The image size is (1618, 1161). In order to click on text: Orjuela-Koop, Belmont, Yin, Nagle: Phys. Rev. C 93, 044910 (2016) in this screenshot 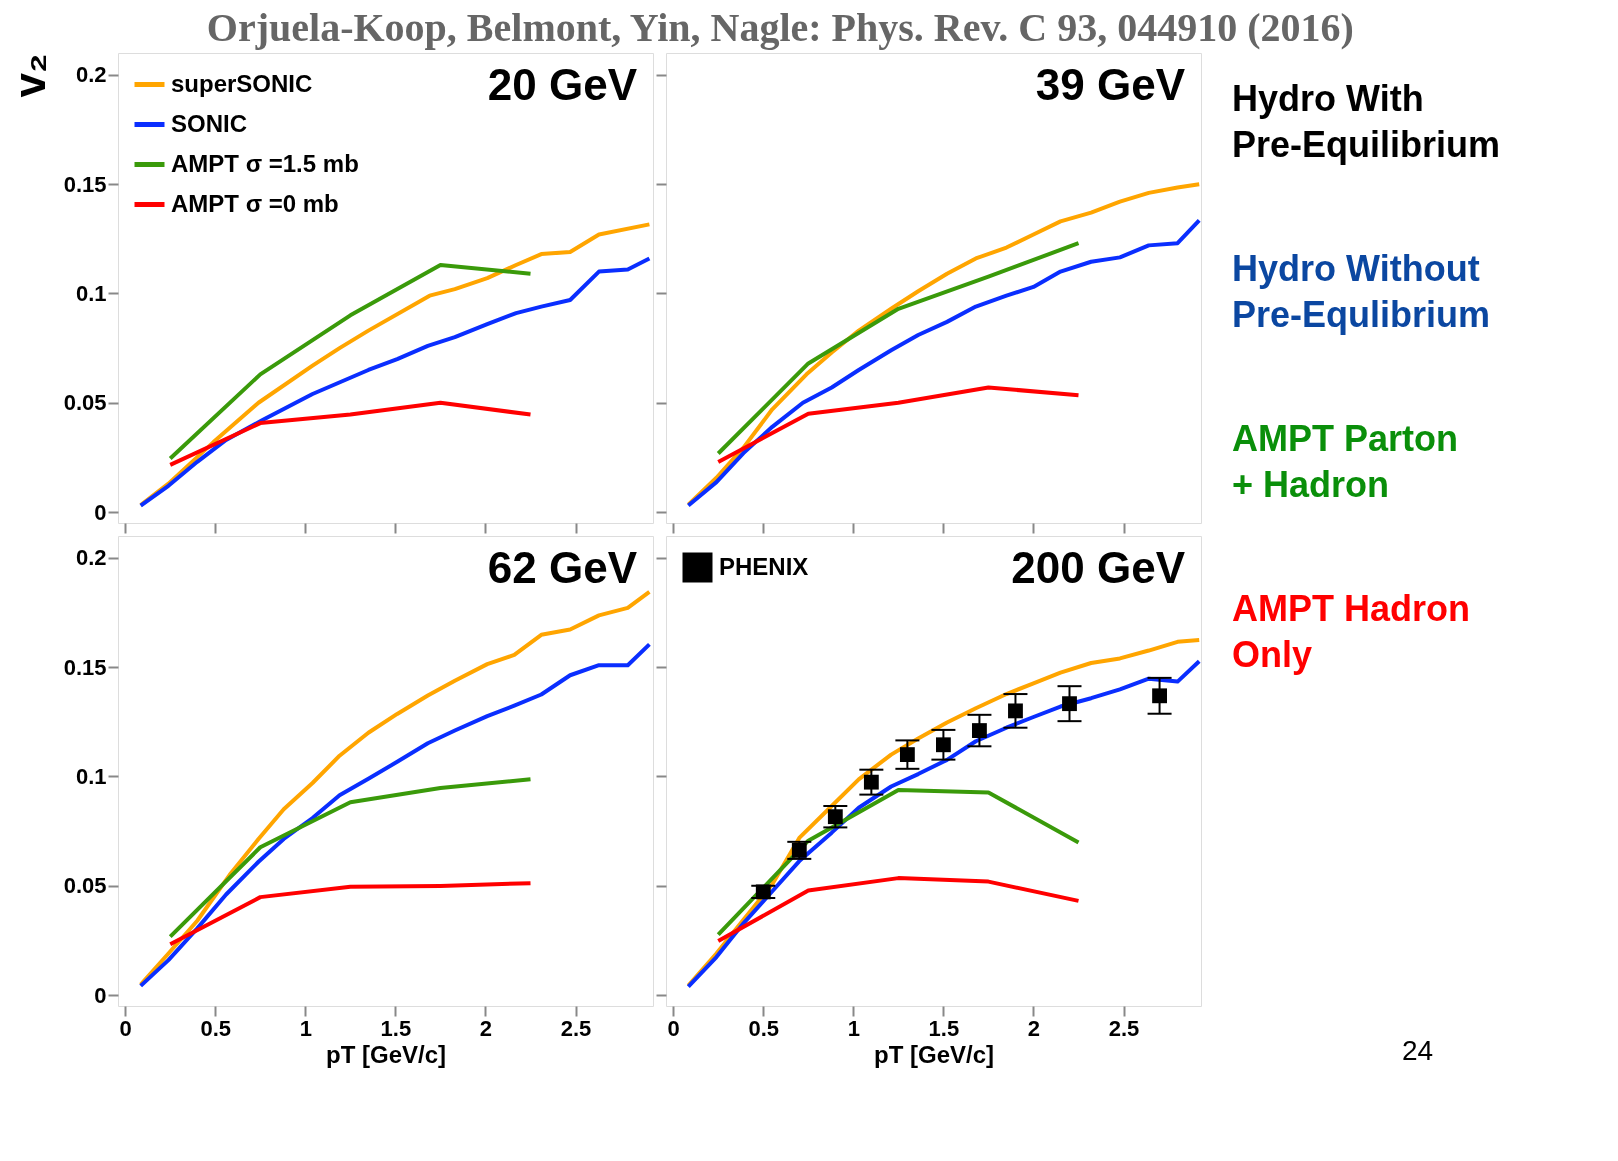, I will do `click(780, 27)`.